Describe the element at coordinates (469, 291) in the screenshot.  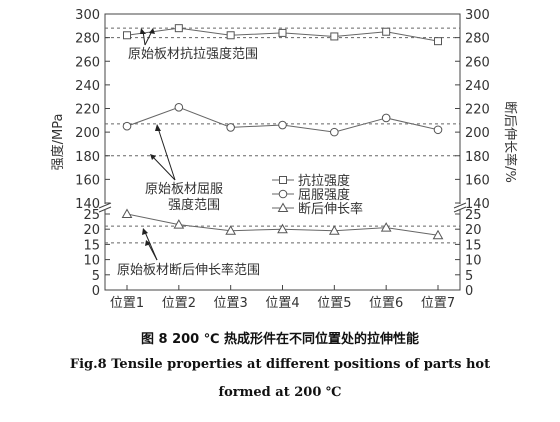
I see `y-tick-label-right: 0` at that location.